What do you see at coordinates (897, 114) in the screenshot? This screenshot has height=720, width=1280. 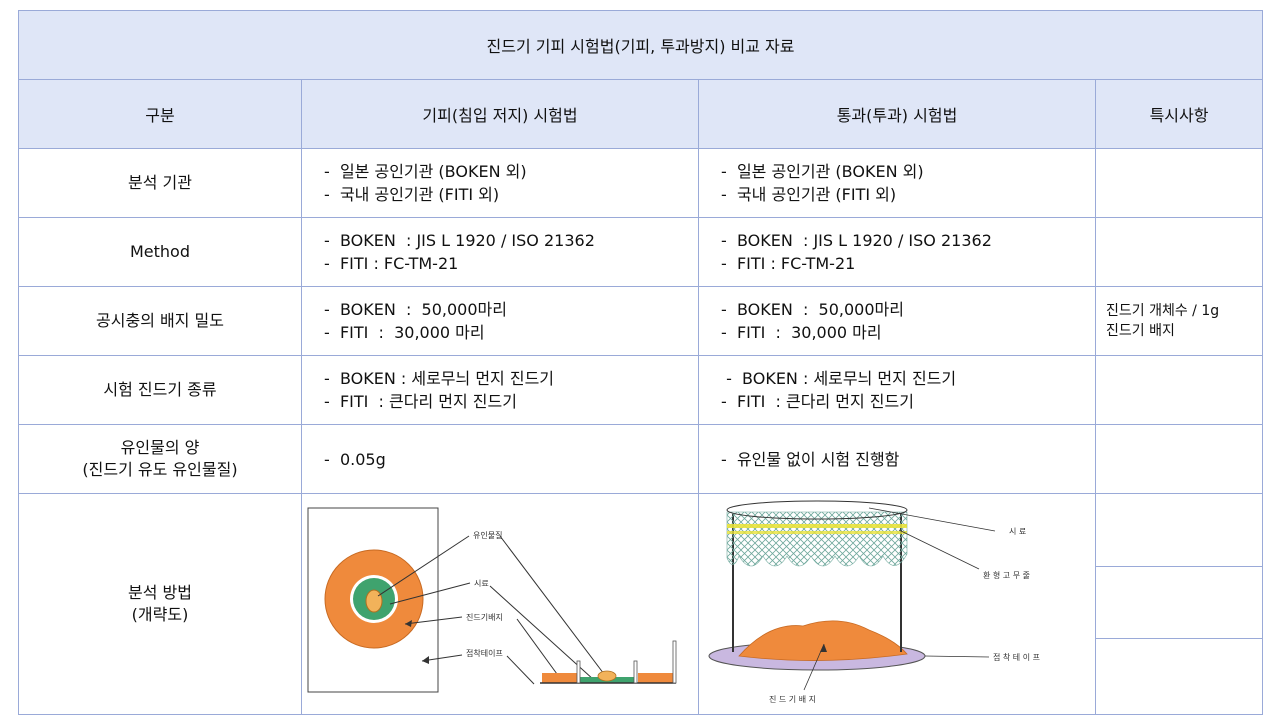 I see `header-pass-method: 통과(투과) 시험법` at bounding box center [897, 114].